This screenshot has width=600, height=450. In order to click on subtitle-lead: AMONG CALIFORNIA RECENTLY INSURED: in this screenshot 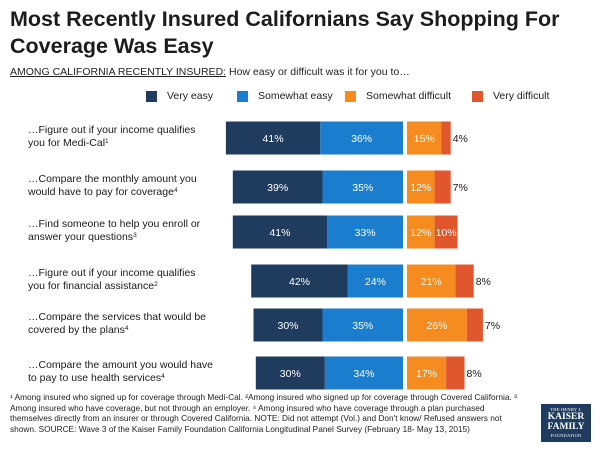, I will do `click(118, 72)`.